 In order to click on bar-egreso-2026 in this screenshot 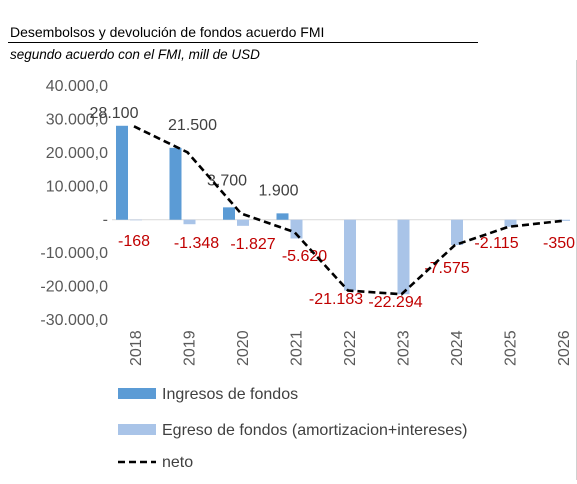, I will do `click(564, 220)`.